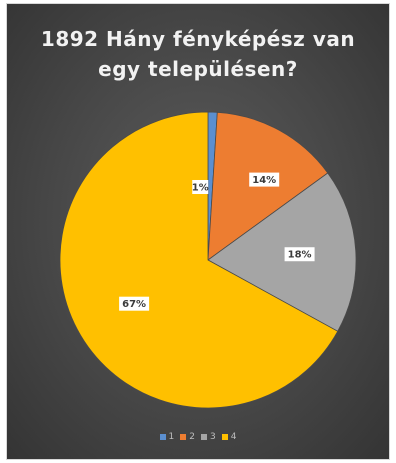 This screenshot has width=396, height=463. Describe the element at coordinates (213, 437) in the screenshot. I see `legend-label-3: 3` at that location.